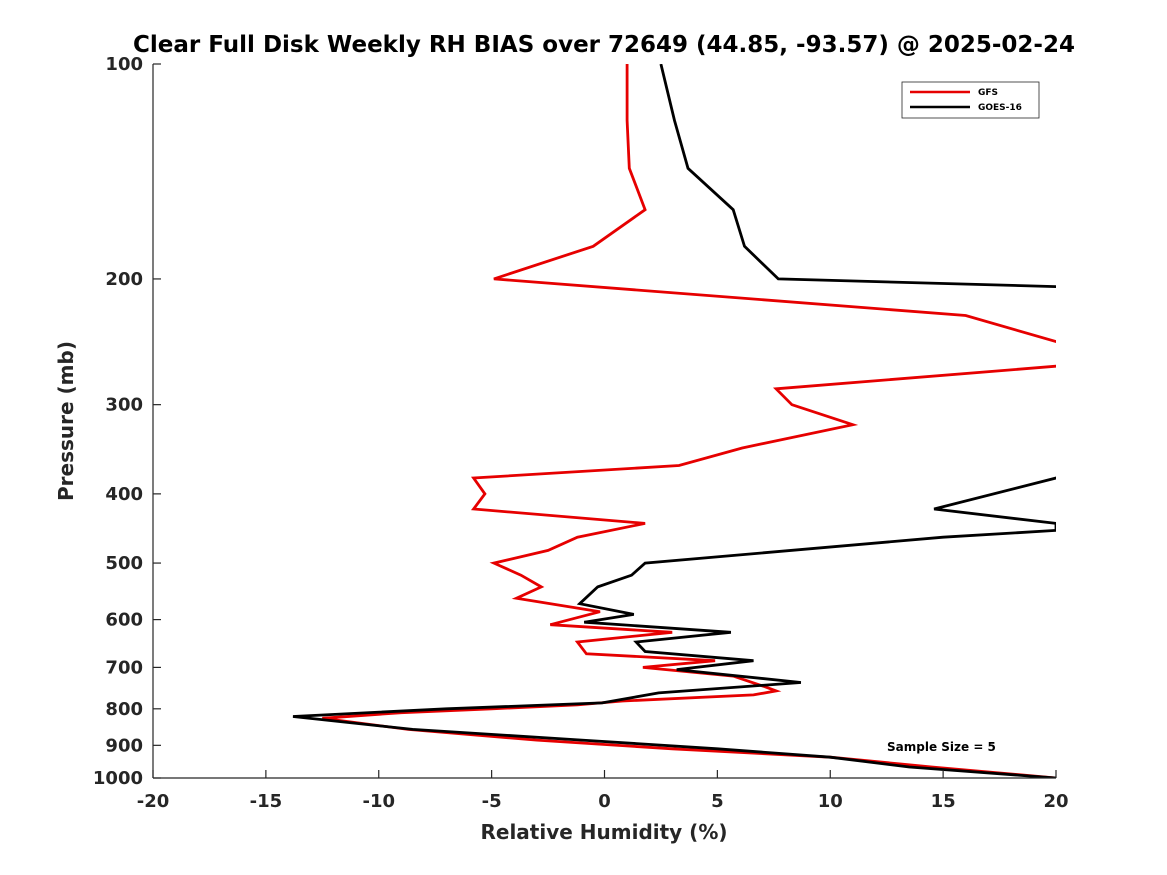 The image size is (1167, 875). Describe the element at coordinates (124, 64) in the screenshot. I see `y-tick-label: 100` at that location.